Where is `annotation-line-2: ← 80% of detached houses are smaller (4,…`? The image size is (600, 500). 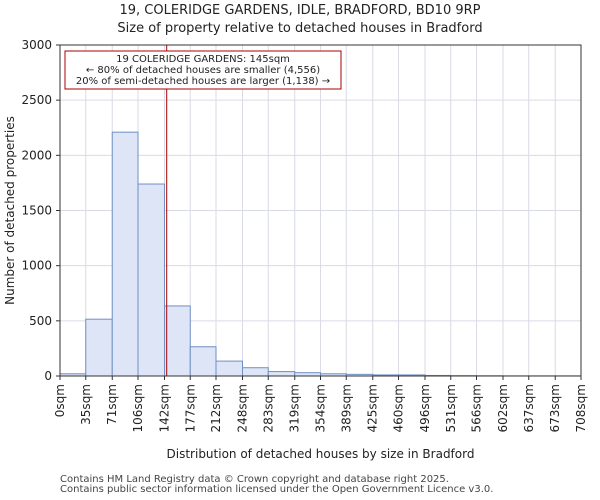
annotation-line-2: ← 80% of detached houses are smaller (4,… is located at coordinates (203, 70).